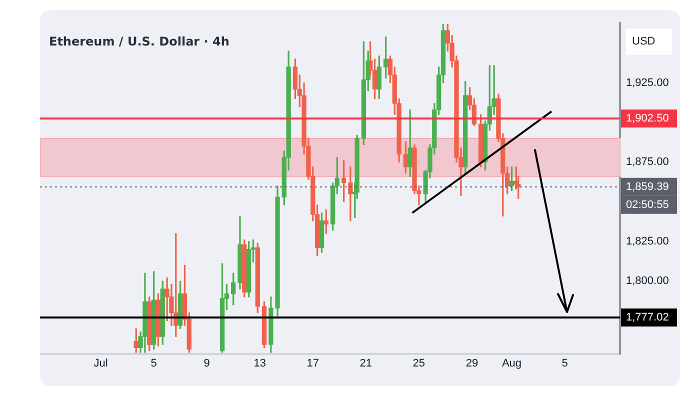 Image resolution: width=688 pixels, height=399 pixels. Describe the element at coordinates (647, 118) in the screenshot. I see `ref-line-label: 1,902.50` at that location.